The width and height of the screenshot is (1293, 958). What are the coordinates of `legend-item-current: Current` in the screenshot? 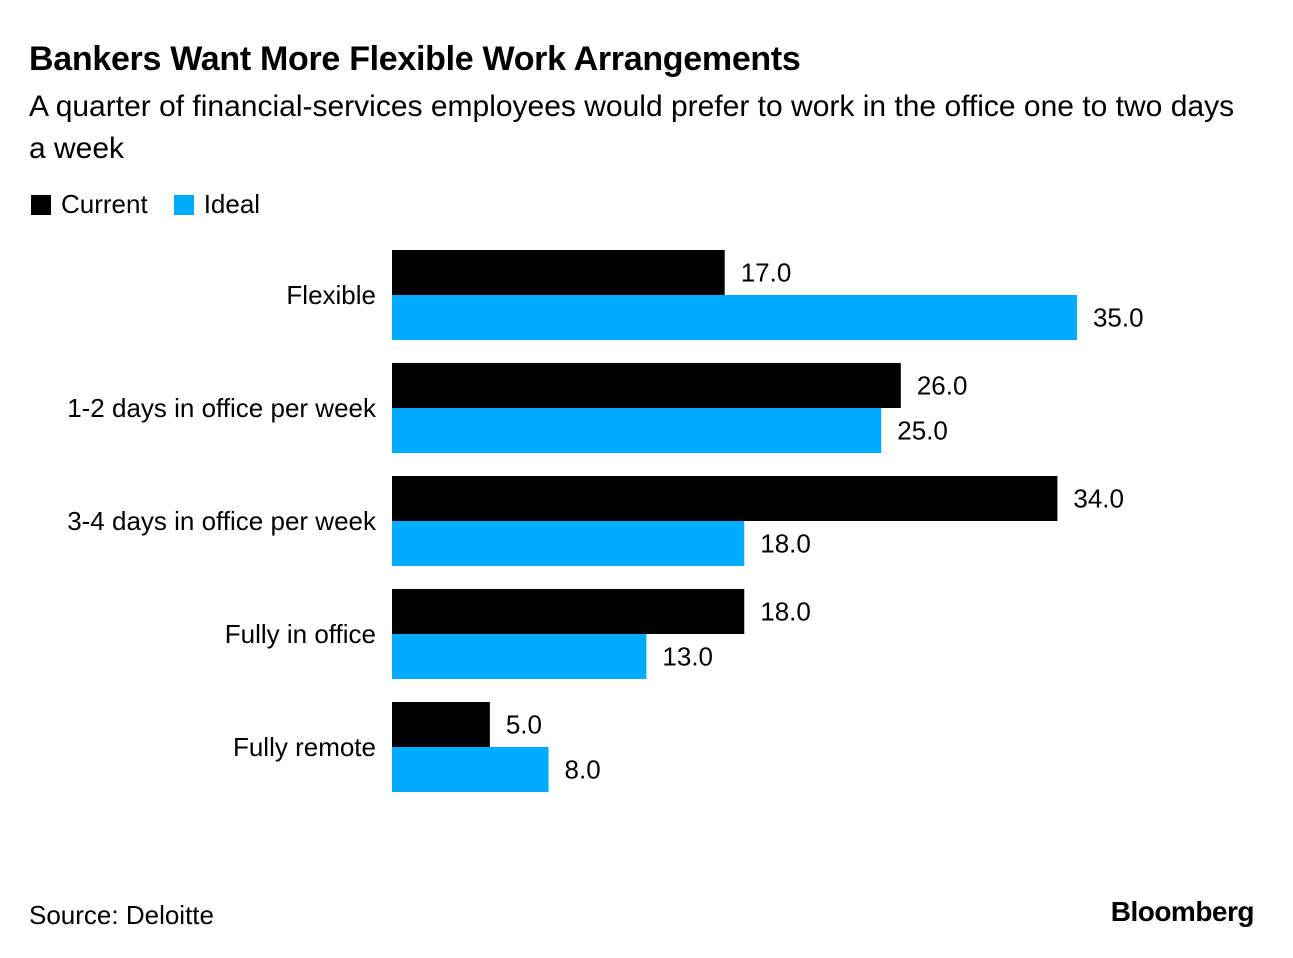 It's located at (89, 204).